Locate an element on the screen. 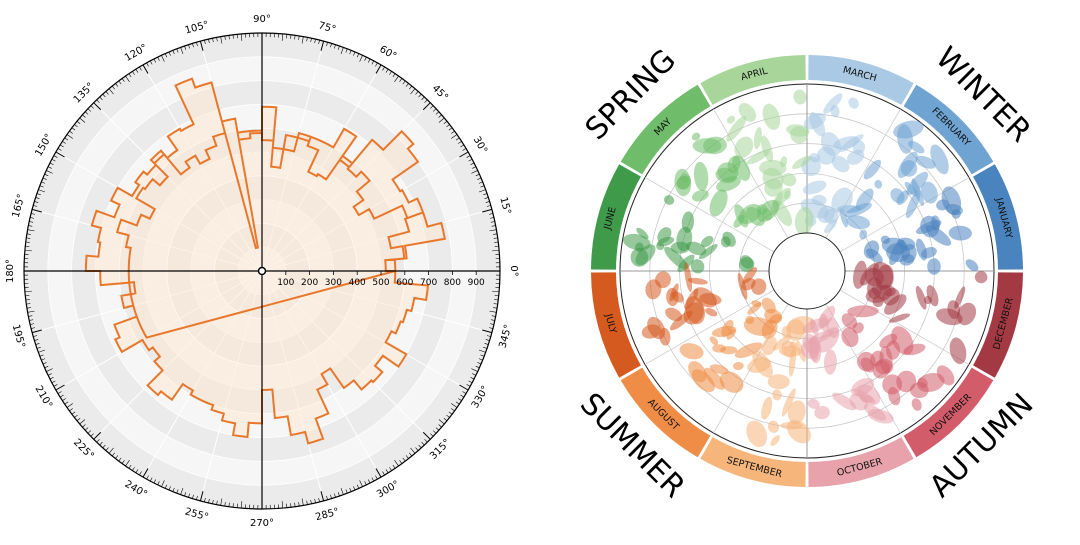  angle-tick-label: 60° is located at coordinates (387, 53).